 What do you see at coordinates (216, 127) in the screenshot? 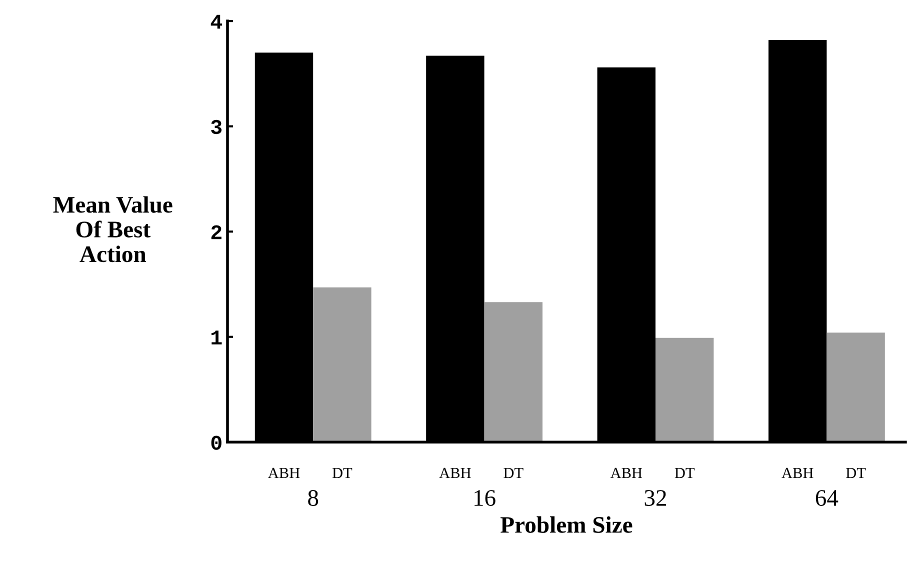
I see `y-tick-label: 3` at bounding box center [216, 127].